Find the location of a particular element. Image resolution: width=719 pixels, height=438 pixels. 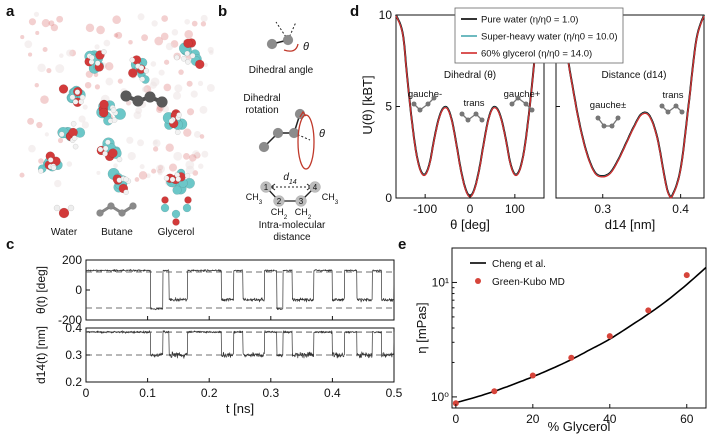

atom-number: 3 is located at coordinates (301, 201).